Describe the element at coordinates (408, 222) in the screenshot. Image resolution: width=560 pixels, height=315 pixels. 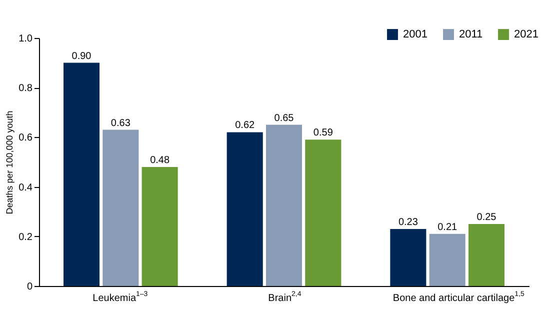
I see `data-label: 0.23` at that location.